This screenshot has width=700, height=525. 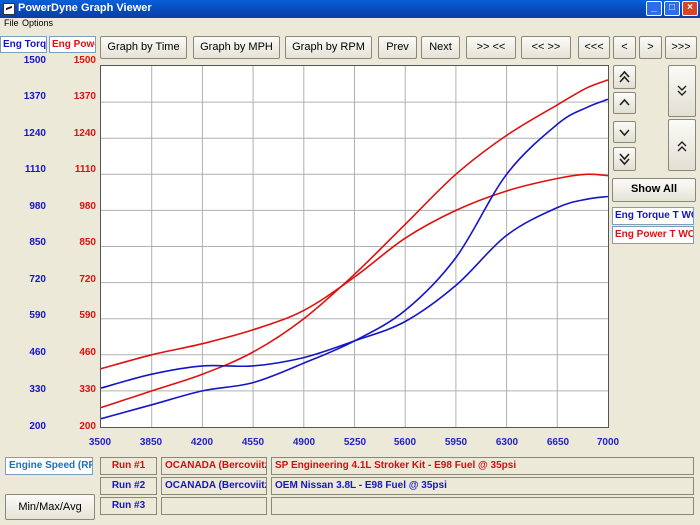 I want to click on legend-power: Eng Power T WC, so click(x=653, y=235).